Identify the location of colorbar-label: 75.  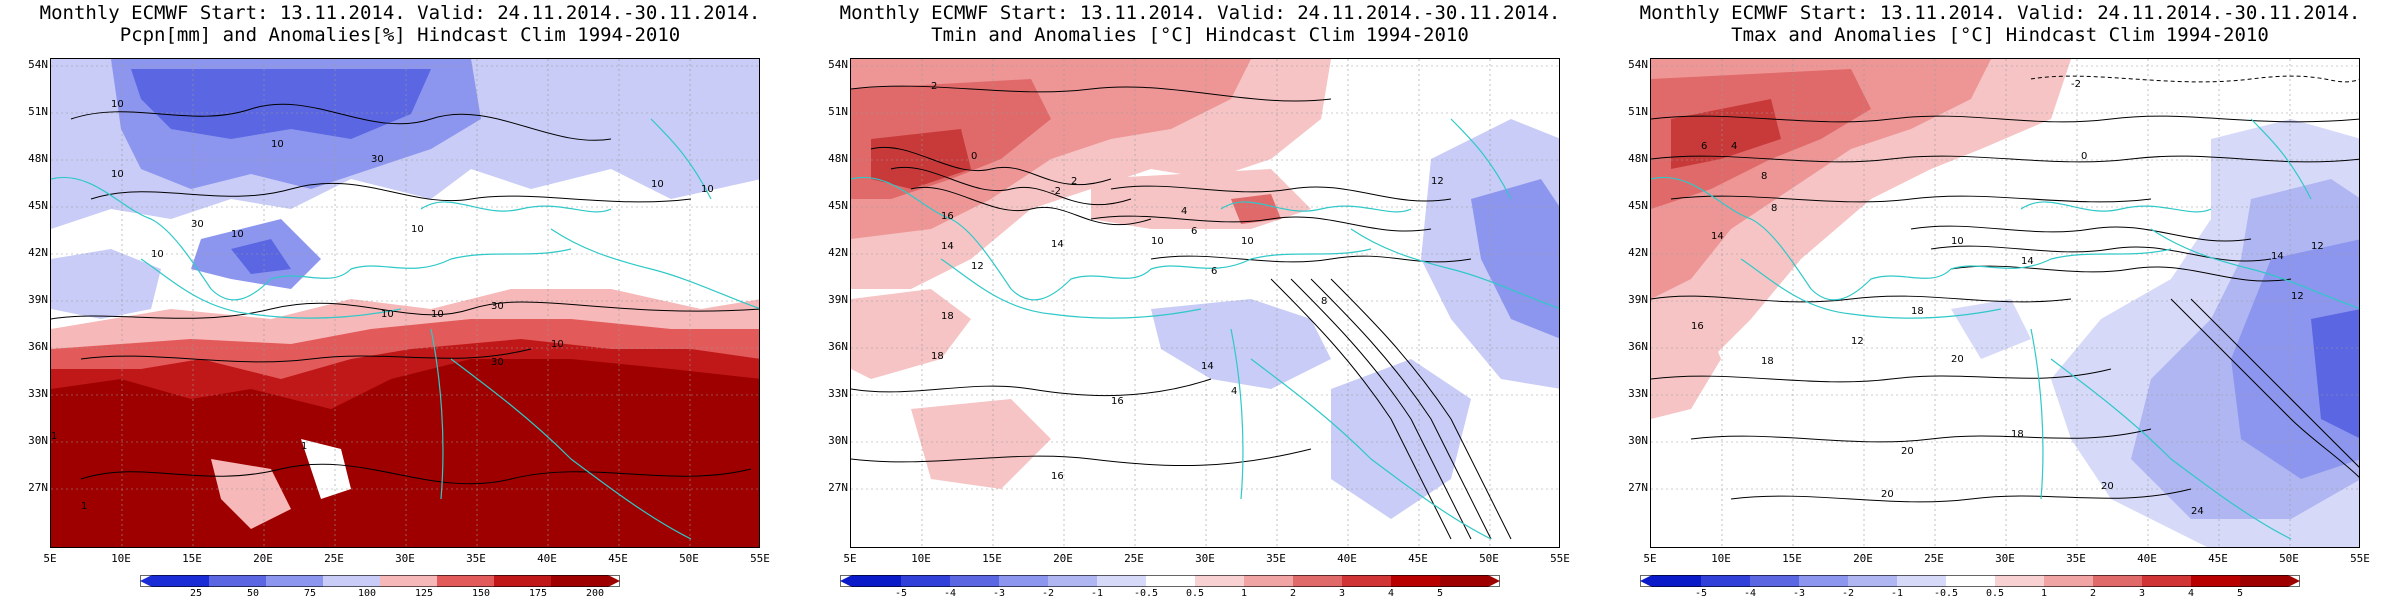
(310, 593).